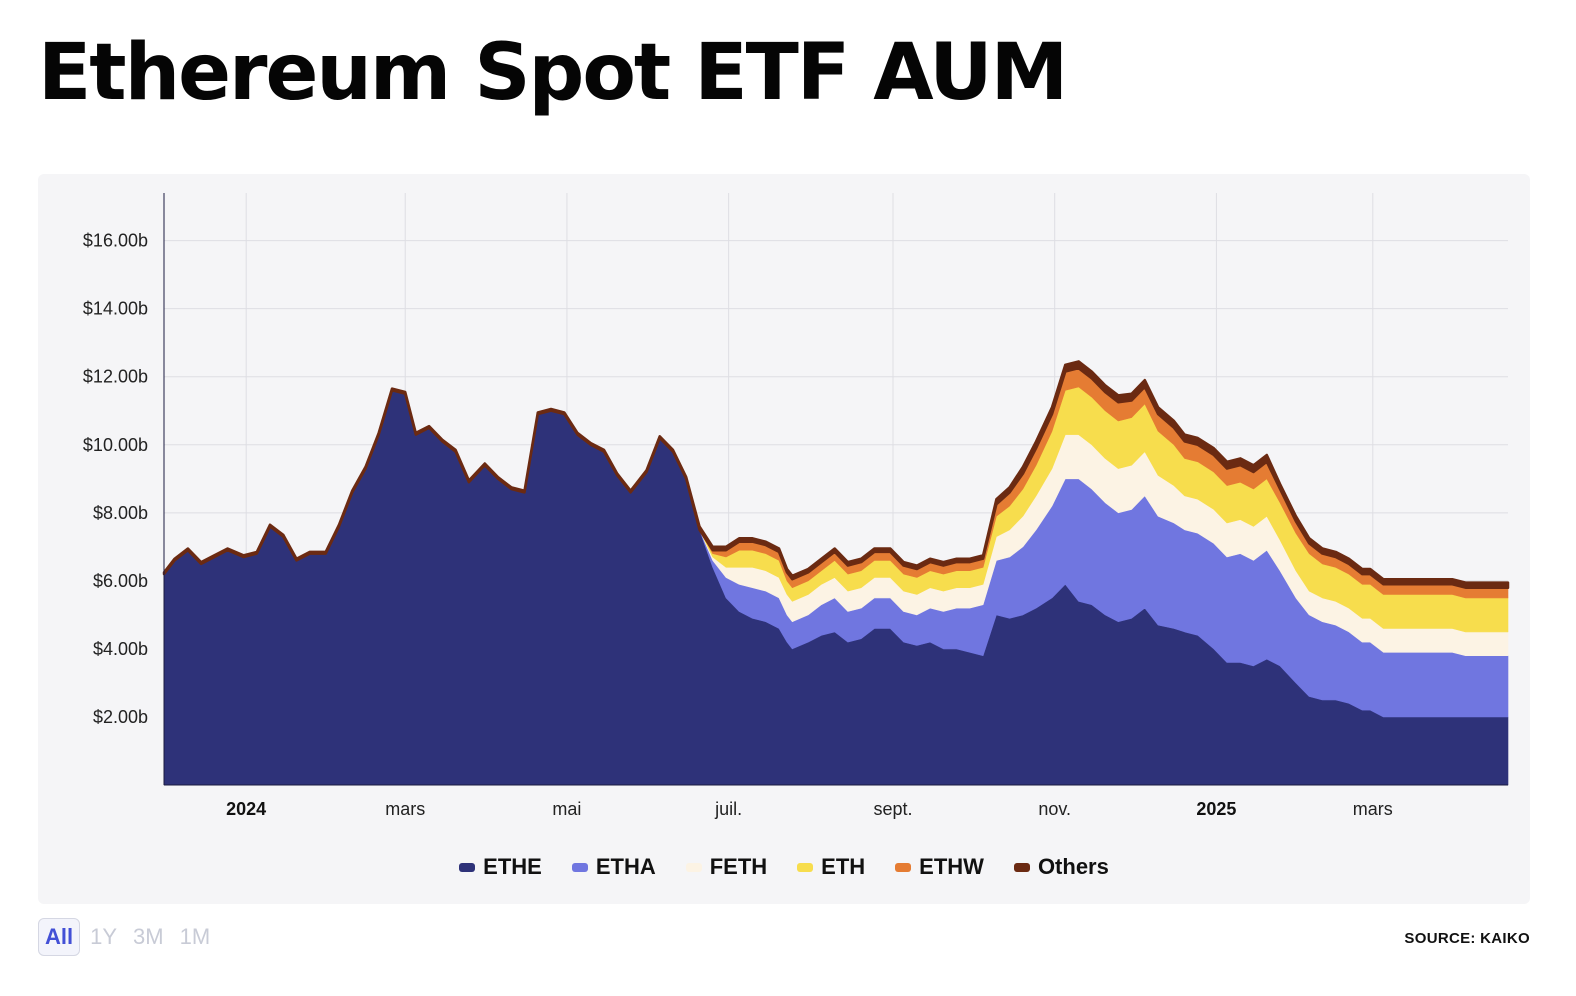 The image size is (1576, 996). I want to click on y-tick-label: $2.00b, so click(120, 717).